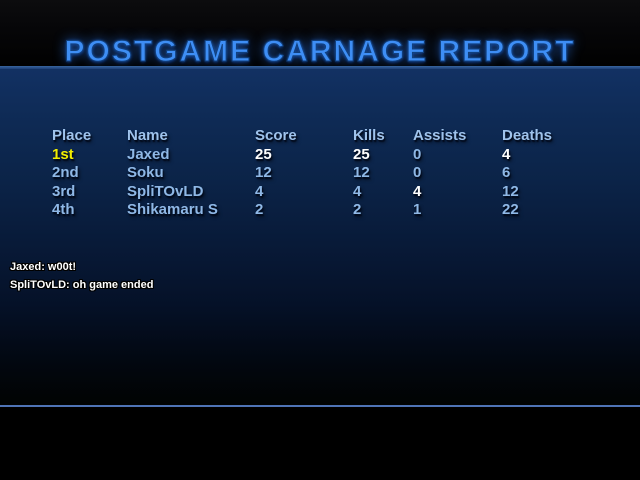 This screenshot has width=640, height=480. I want to click on cell-score: 2, so click(259, 209).